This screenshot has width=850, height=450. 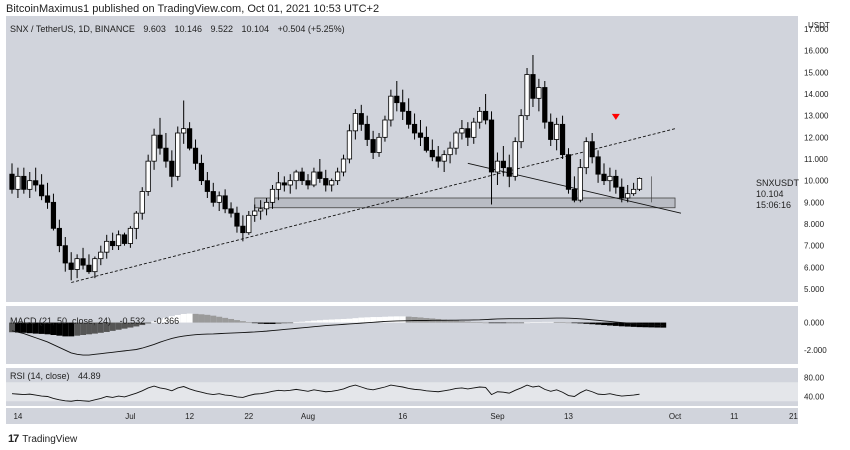 What do you see at coordinates (815, 350) in the screenshot?
I see `macd-tick-label: -2.000` at bounding box center [815, 350].